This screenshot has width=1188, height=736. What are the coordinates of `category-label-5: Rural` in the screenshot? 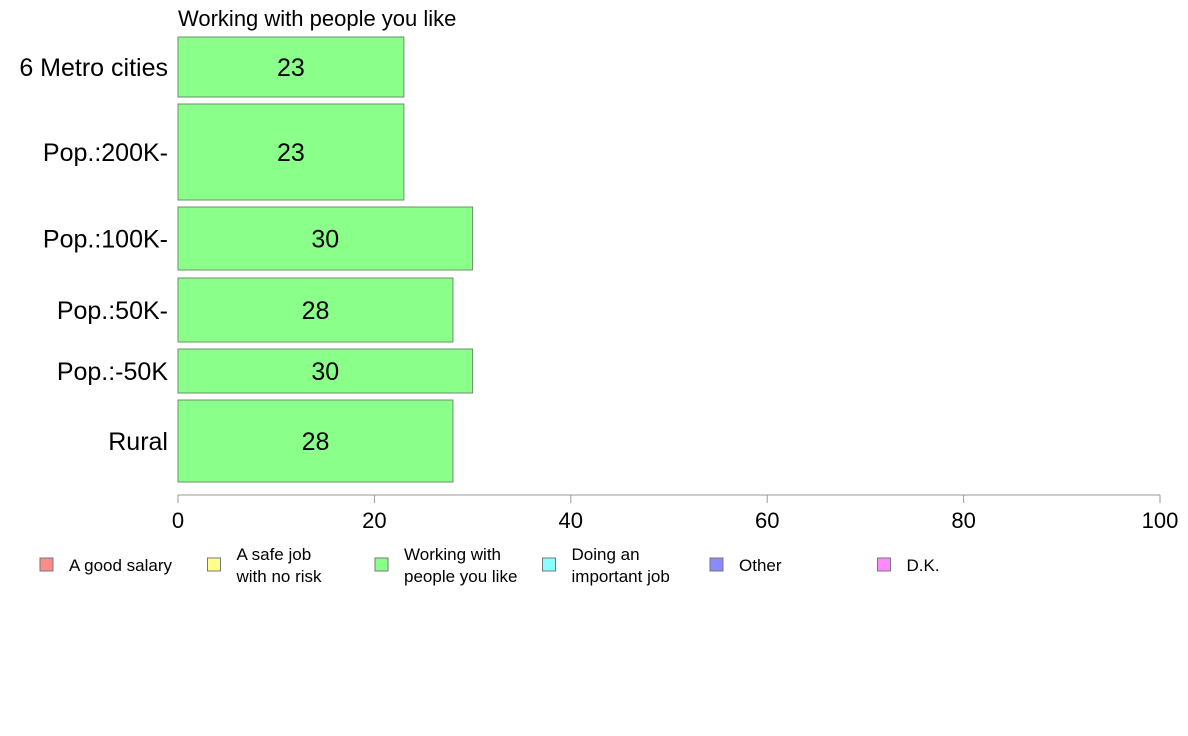 It's located at (138, 442).